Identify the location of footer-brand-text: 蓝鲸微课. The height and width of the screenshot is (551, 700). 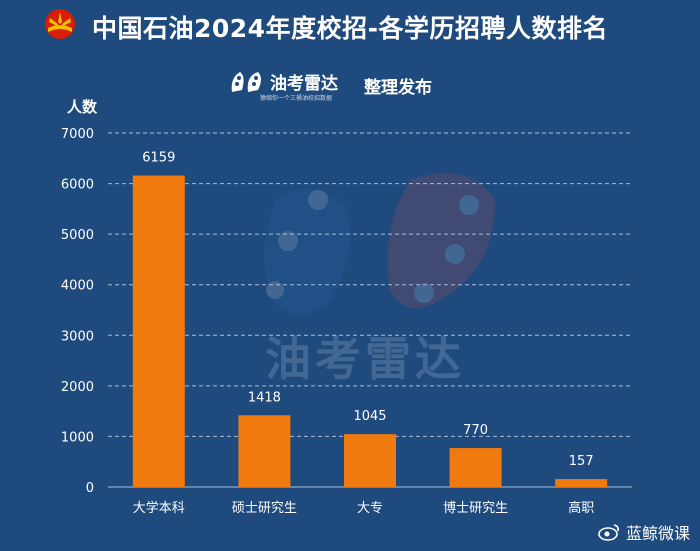
(657, 533).